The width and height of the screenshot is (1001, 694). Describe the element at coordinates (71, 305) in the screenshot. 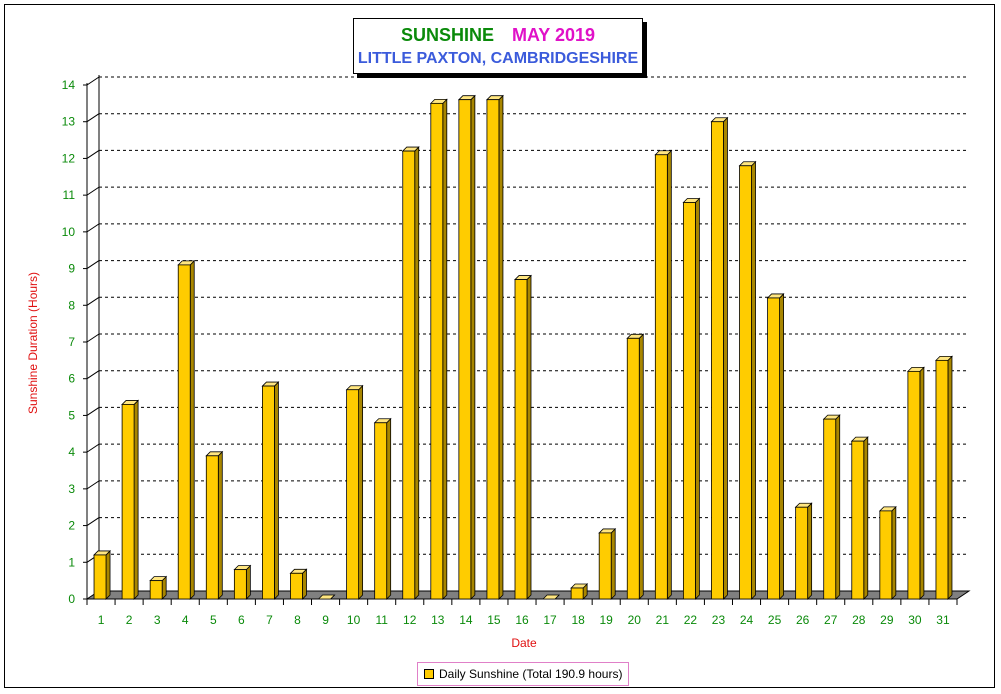

I see `y-tick-label: 8` at that location.